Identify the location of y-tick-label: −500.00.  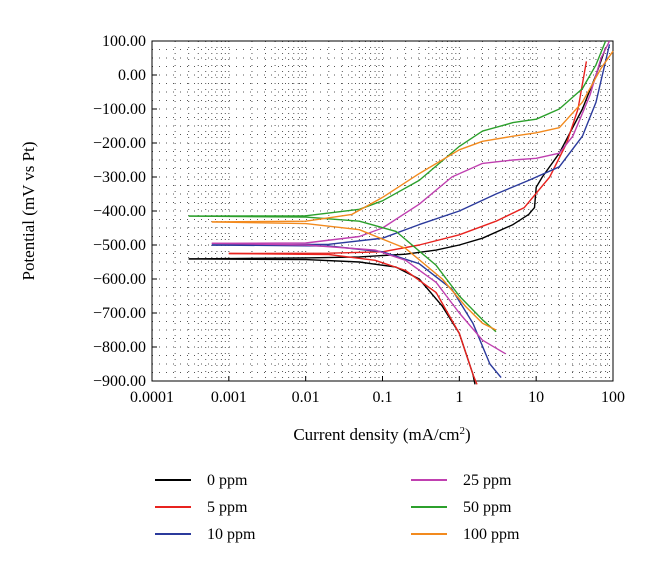
(119, 245).